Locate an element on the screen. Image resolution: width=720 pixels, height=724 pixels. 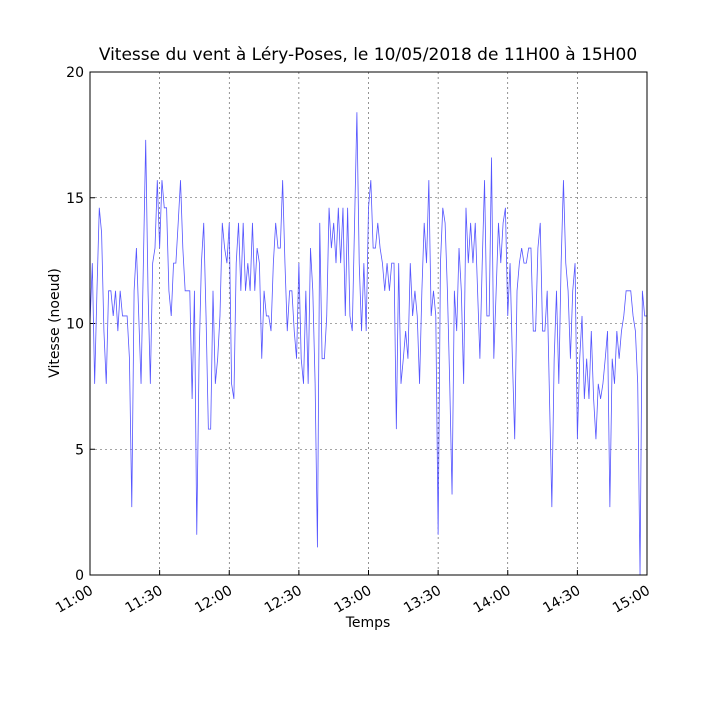
x-tick-label: 14:30 is located at coordinates (561, 600).